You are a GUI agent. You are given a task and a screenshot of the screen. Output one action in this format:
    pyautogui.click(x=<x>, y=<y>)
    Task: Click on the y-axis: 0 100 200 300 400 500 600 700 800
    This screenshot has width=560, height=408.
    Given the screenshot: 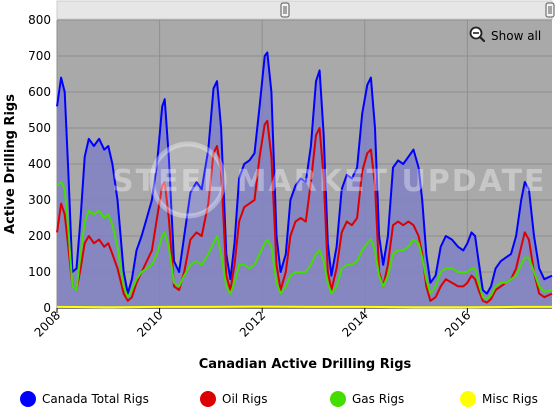 What is the action you would take?
    pyautogui.click(x=39, y=164)
    